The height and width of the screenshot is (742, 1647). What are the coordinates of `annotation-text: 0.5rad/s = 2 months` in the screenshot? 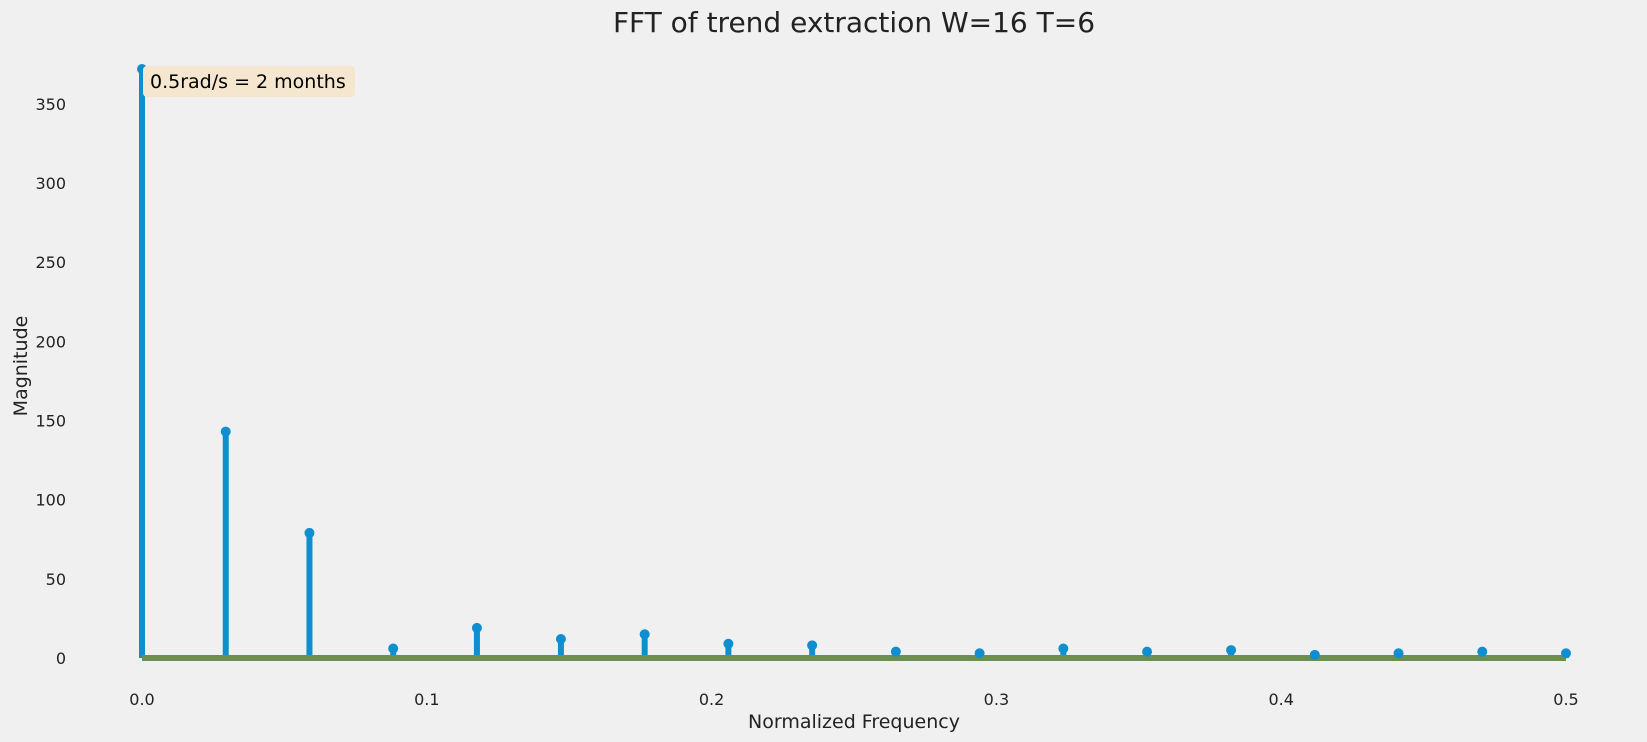 It's located at (248, 82).